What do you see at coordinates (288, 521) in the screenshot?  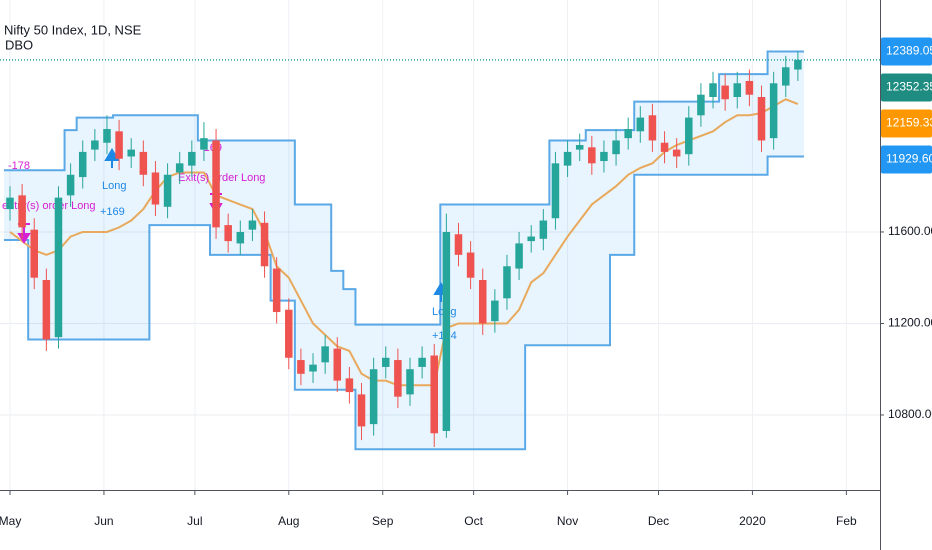 I see `x-tick-label: Aug` at bounding box center [288, 521].